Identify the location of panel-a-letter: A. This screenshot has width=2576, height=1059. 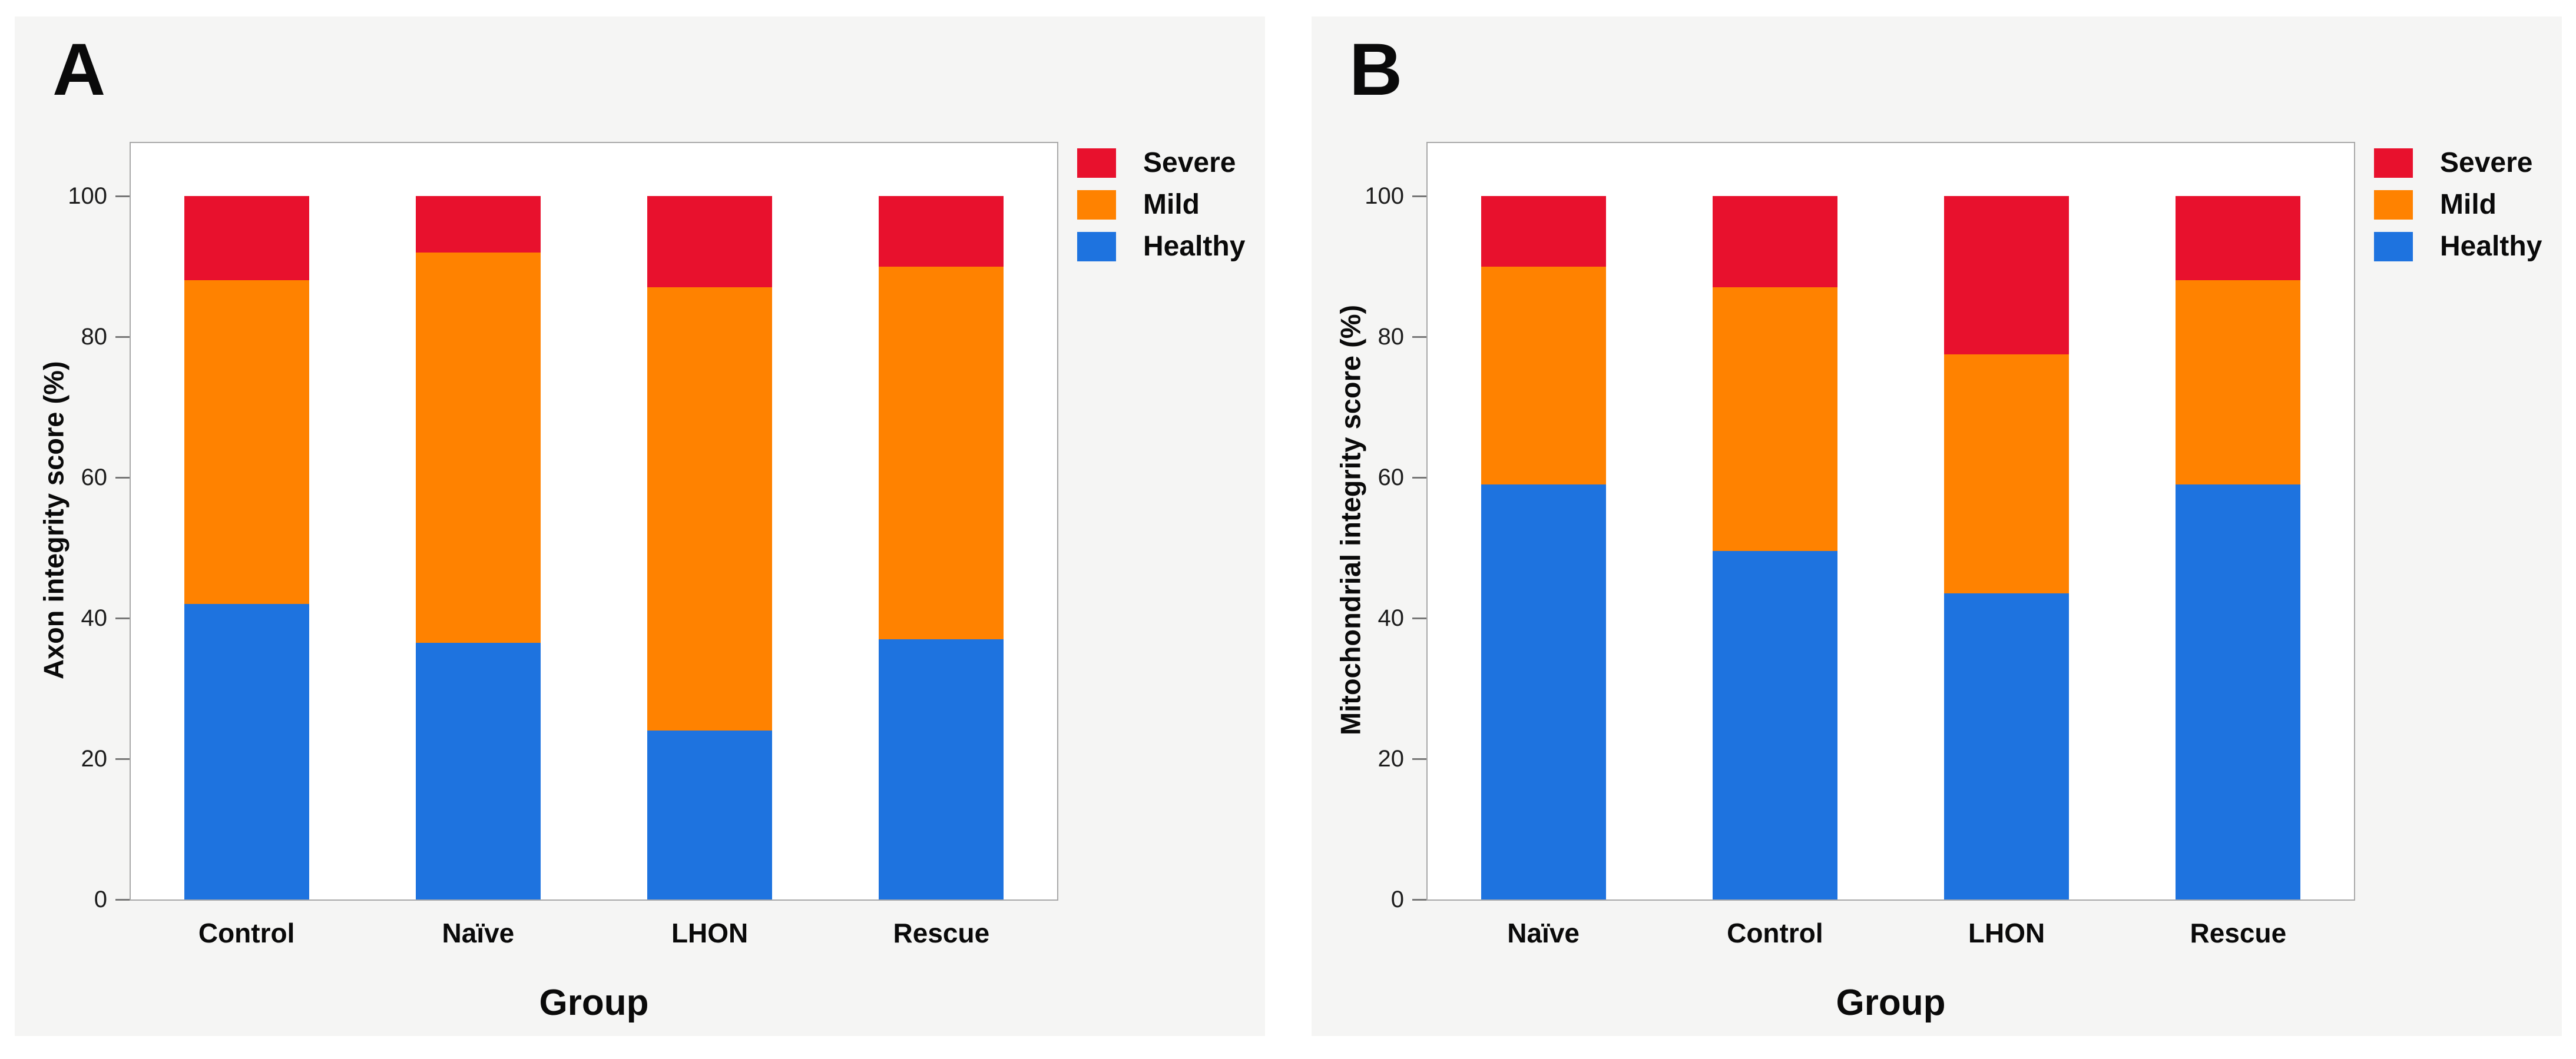
(79, 70).